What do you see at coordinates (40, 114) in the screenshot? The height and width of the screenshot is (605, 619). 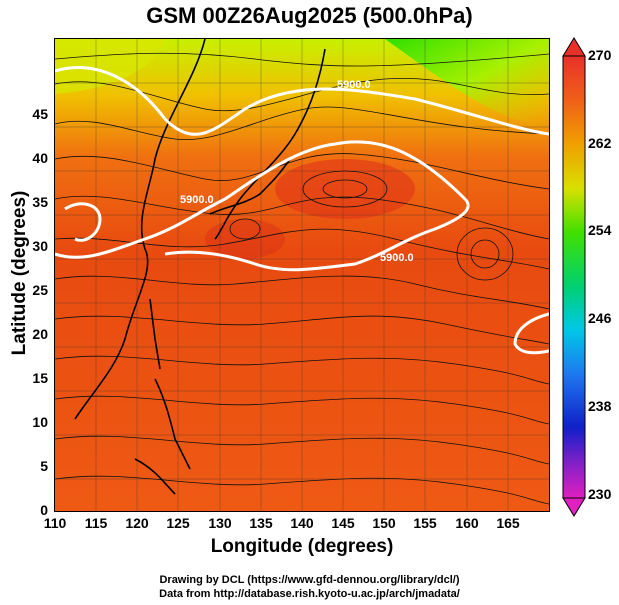 I see `y-tick-label: 45` at bounding box center [40, 114].